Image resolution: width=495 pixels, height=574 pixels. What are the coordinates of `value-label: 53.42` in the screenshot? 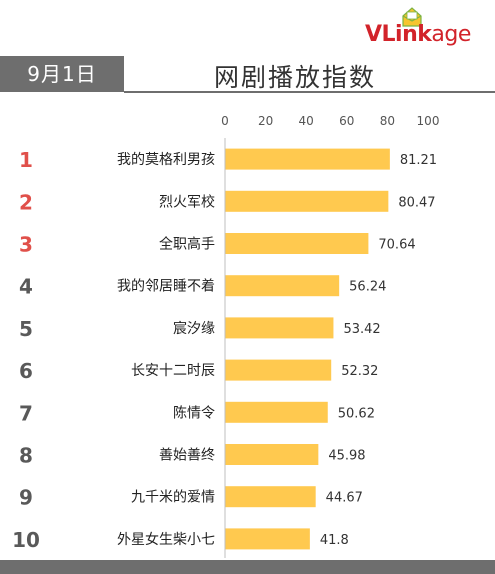 It's located at (361, 329).